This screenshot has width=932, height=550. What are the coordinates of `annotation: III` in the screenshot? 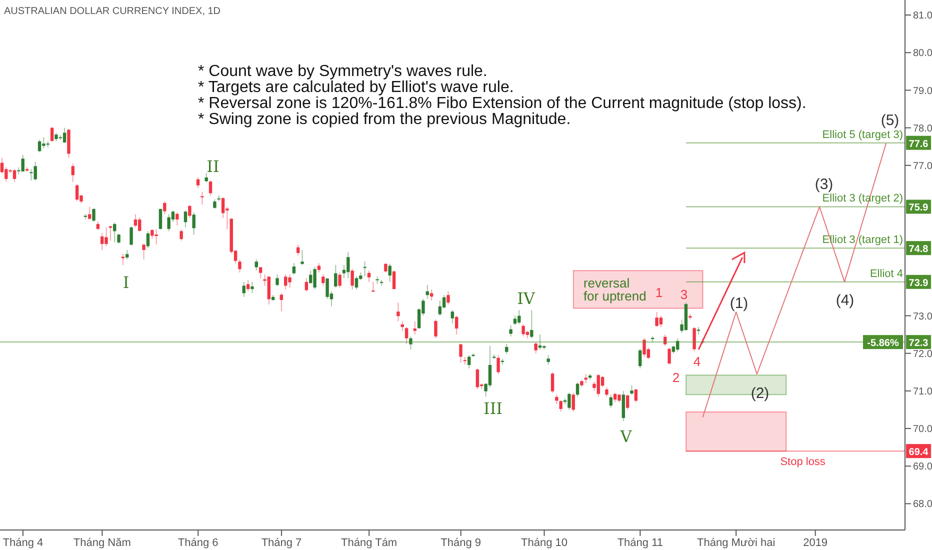 It's located at (493, 408).